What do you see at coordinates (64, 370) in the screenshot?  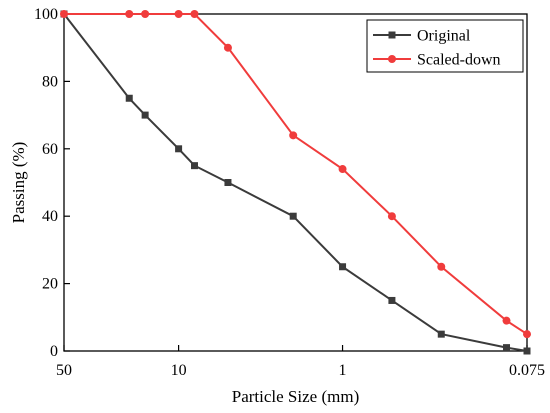 I see `x-tick-label: 50` at bounding box center [64, 370].